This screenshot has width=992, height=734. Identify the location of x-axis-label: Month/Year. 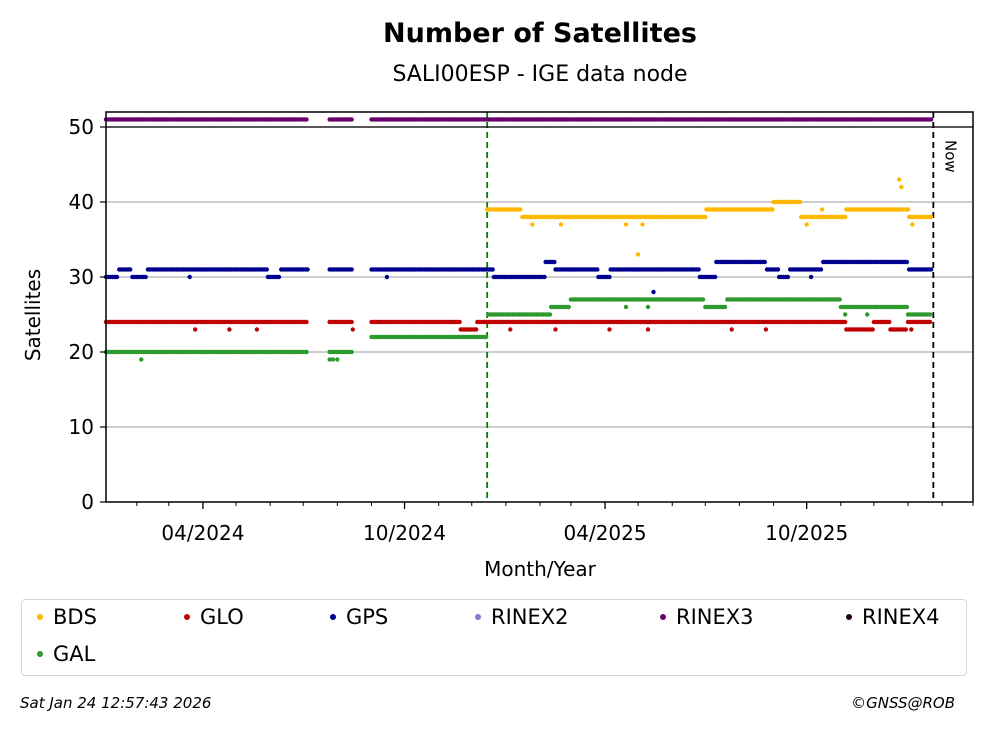
(540, 569).